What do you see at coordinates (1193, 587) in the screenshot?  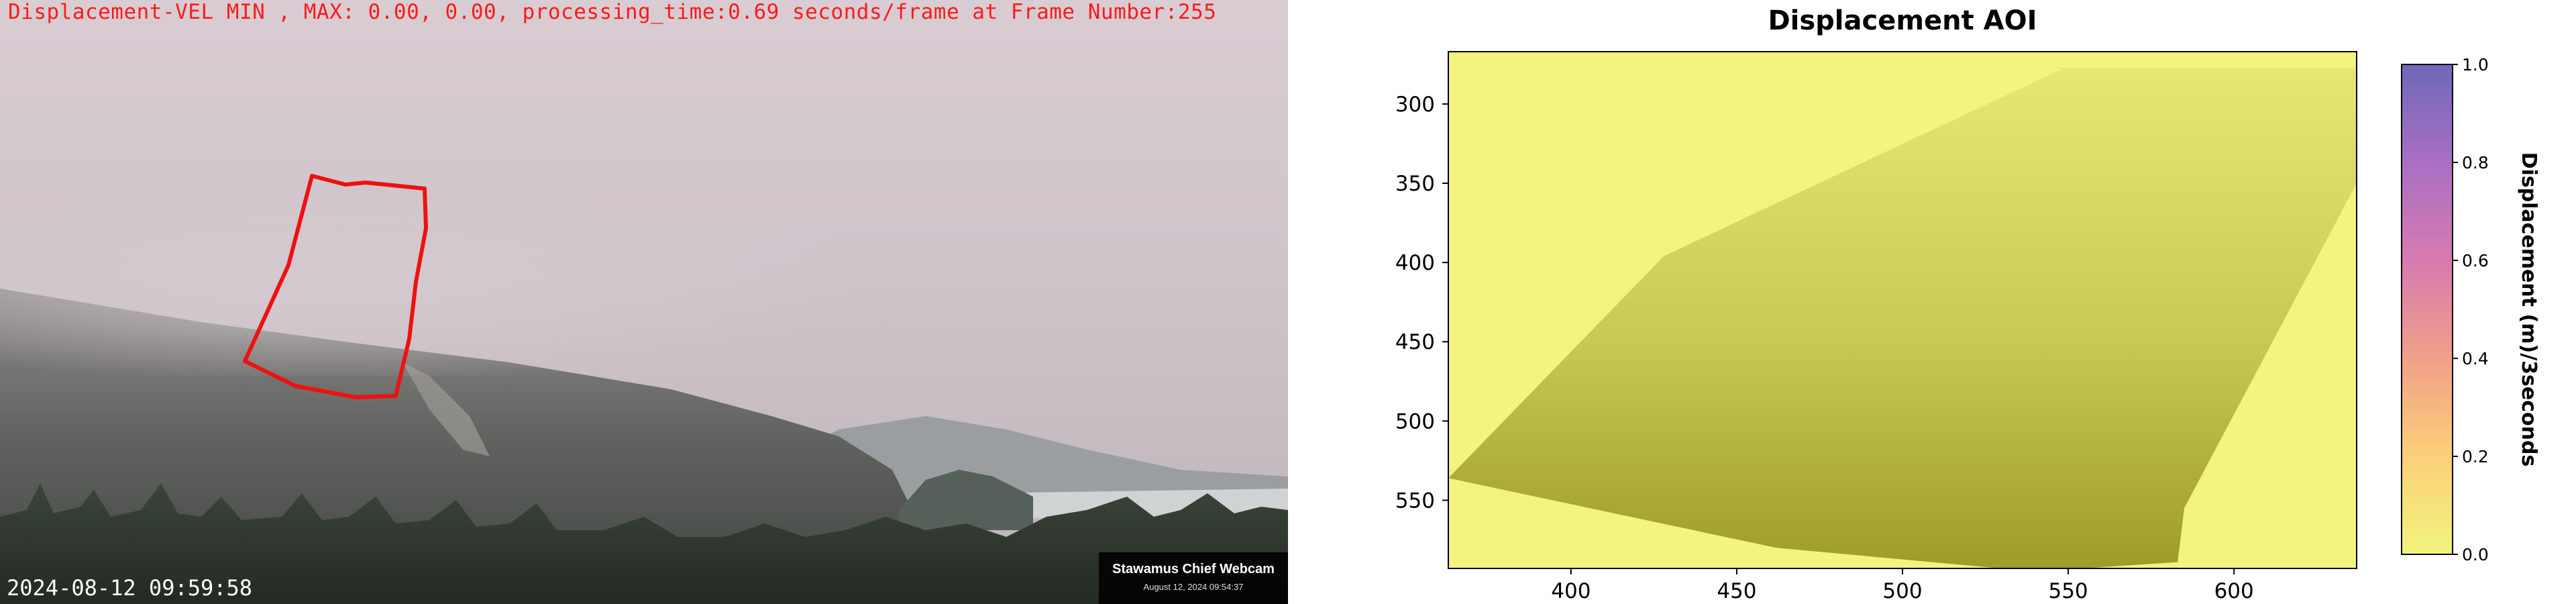 I see `webcam-badge-date: August 12, 2024 09:54:37` at bounding box center [1193, 587].